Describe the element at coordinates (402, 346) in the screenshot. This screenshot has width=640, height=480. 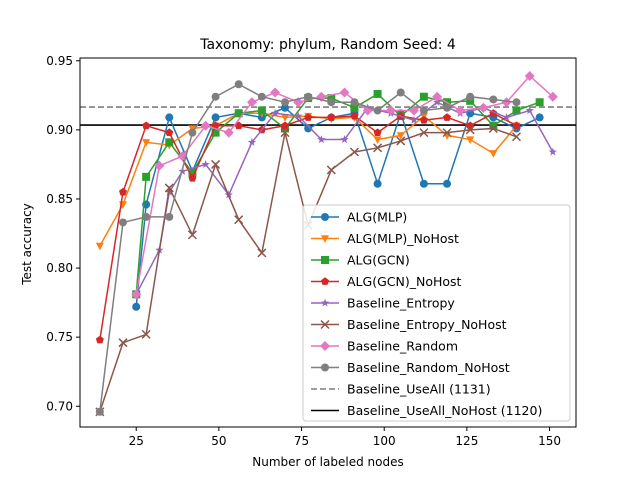
I see `legend-label-6: Baseline_Random` at that location.